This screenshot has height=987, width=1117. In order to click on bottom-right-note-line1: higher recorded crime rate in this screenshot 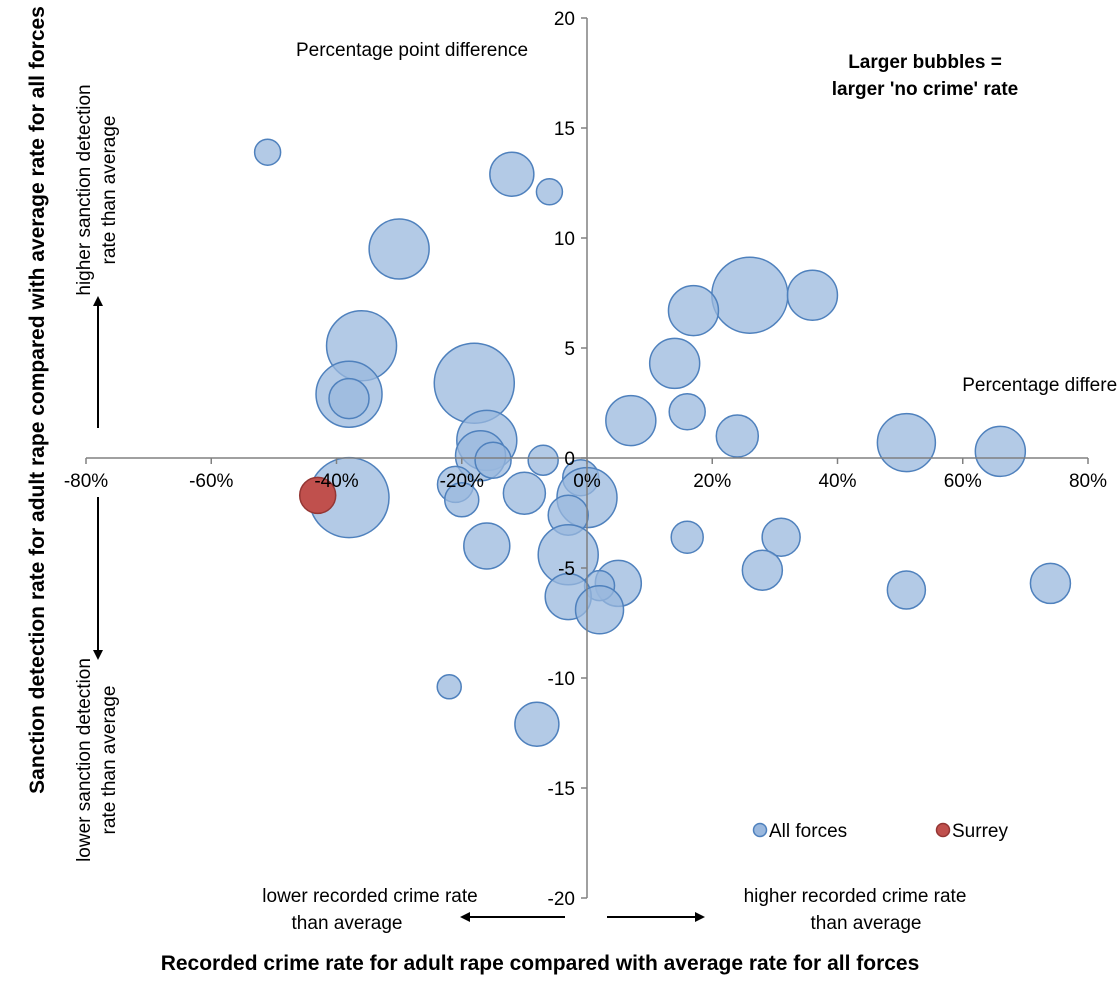, I will do `click(855, 896)`.